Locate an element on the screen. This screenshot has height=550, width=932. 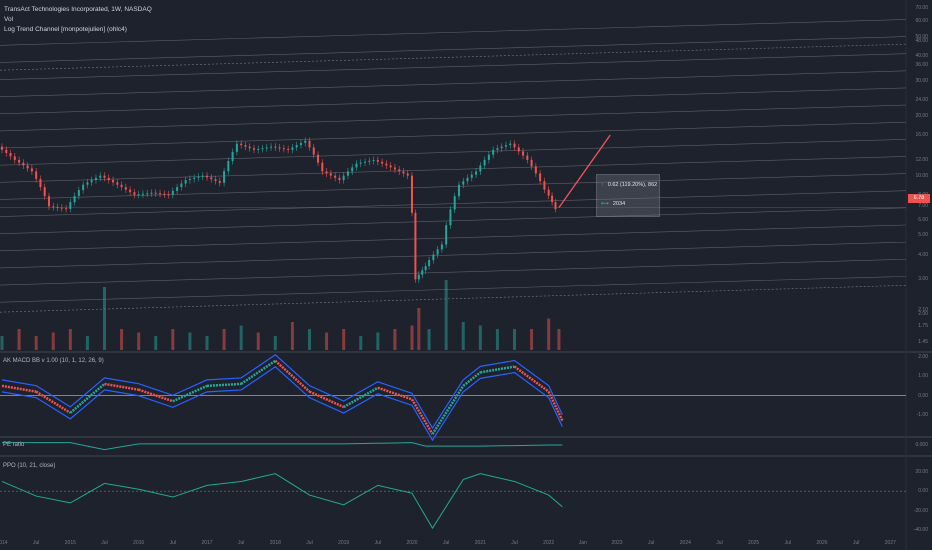
indicator-tick-label: 0.000 is located at coordinates (921, 445).